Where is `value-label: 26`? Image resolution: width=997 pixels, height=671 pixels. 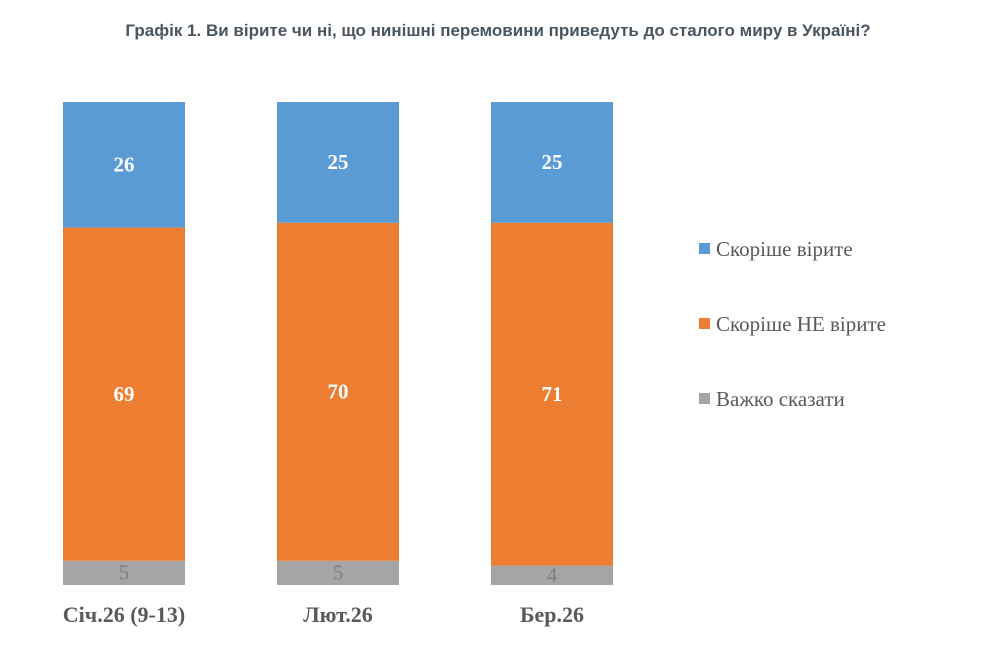 value-label: 26 is located at coordinates (124, 165).